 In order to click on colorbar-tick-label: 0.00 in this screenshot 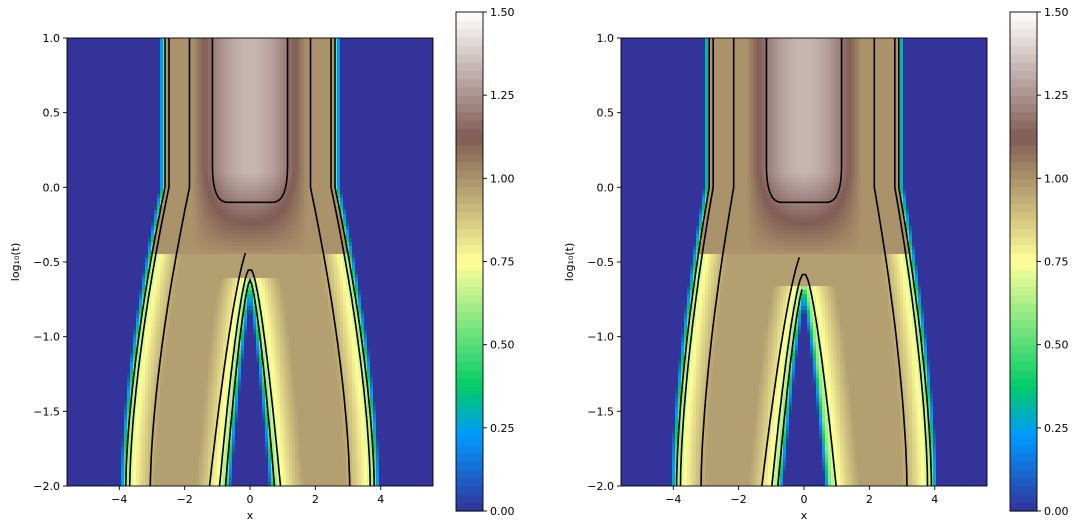, I will do `click(502, 511)`.